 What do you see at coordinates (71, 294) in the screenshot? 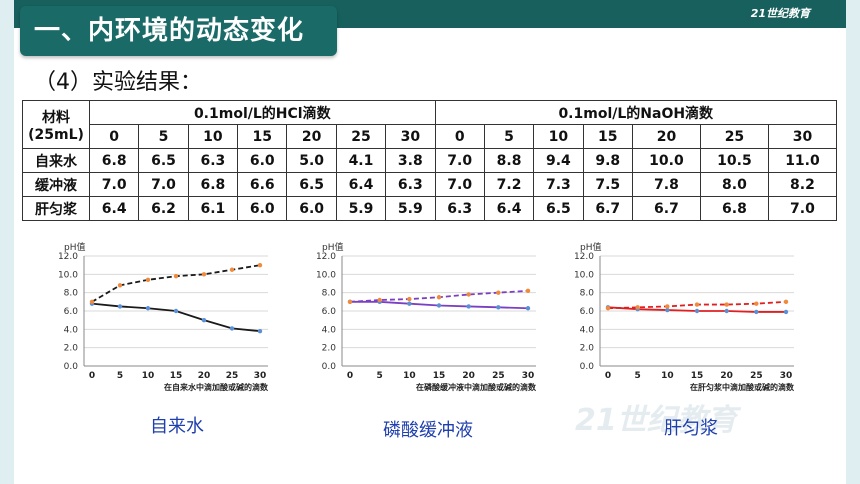
I see `y-tick-label: 8.0` at bounding box center [71, 294].